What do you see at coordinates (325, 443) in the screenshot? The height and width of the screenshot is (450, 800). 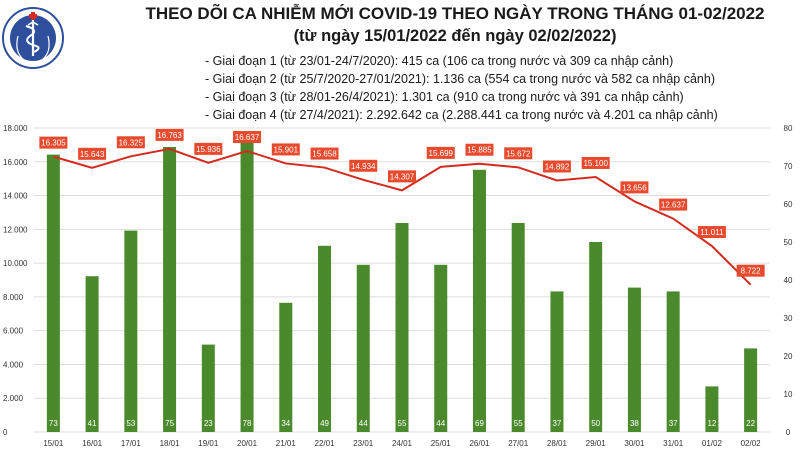 I see `x-axis-tick-label: 22/01` at bounding box center [325, 443].